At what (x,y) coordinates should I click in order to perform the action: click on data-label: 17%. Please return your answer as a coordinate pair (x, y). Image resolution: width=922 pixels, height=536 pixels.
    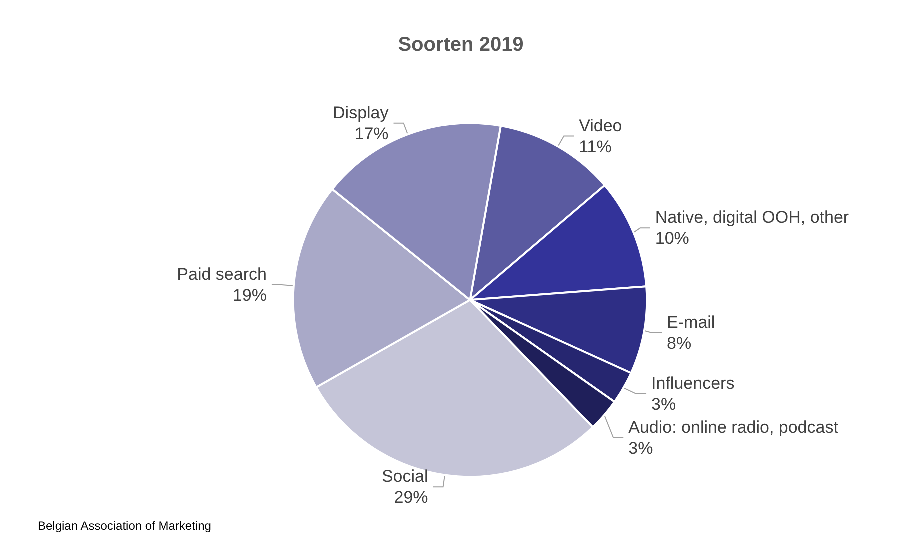
    Looking at the image, I should click on (371, 134).